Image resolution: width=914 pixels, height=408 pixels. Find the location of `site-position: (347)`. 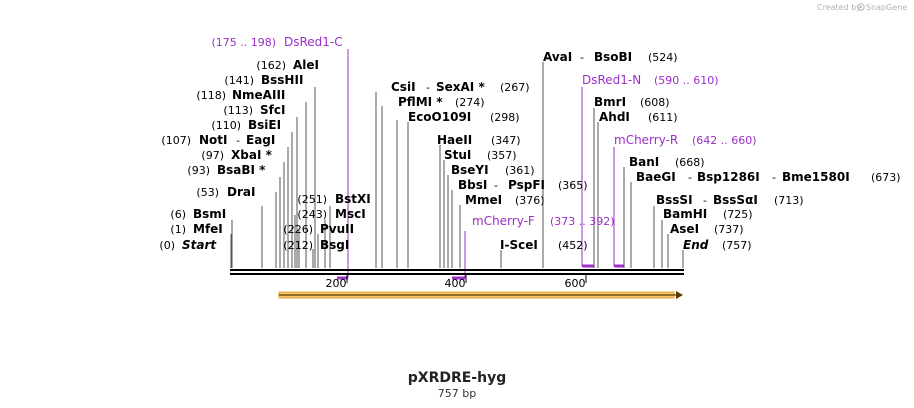

site-position: (347) is located at coordinates (506, 140).